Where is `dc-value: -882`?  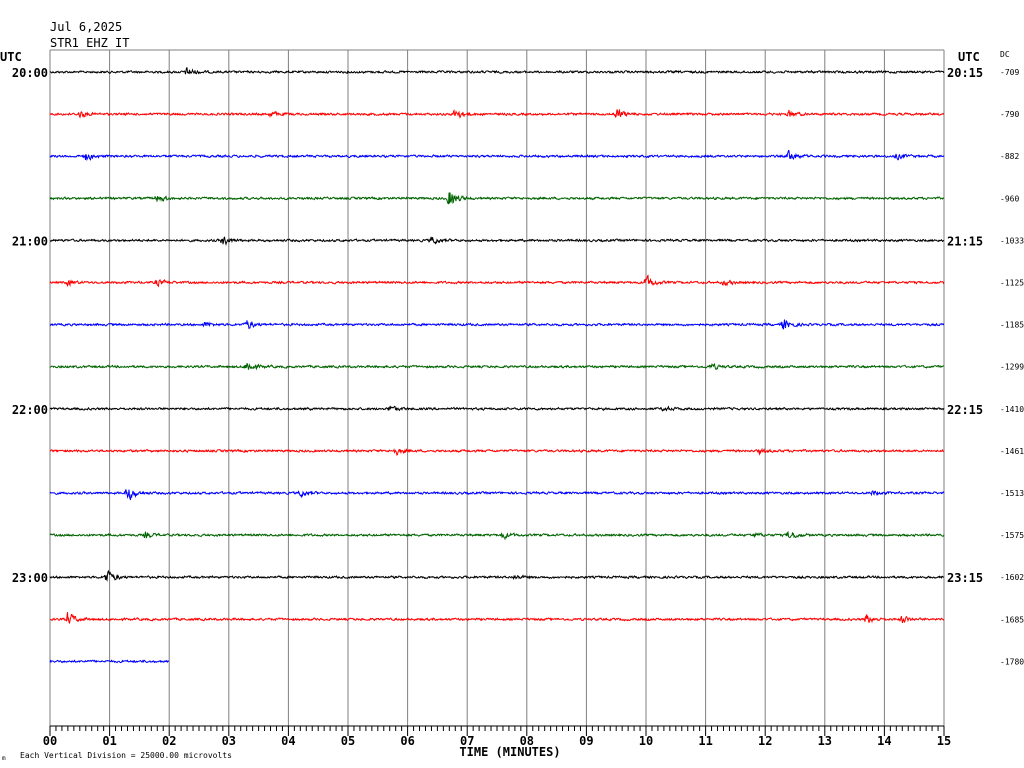 dc-value: -882 is located at coordinates (1009, 156).